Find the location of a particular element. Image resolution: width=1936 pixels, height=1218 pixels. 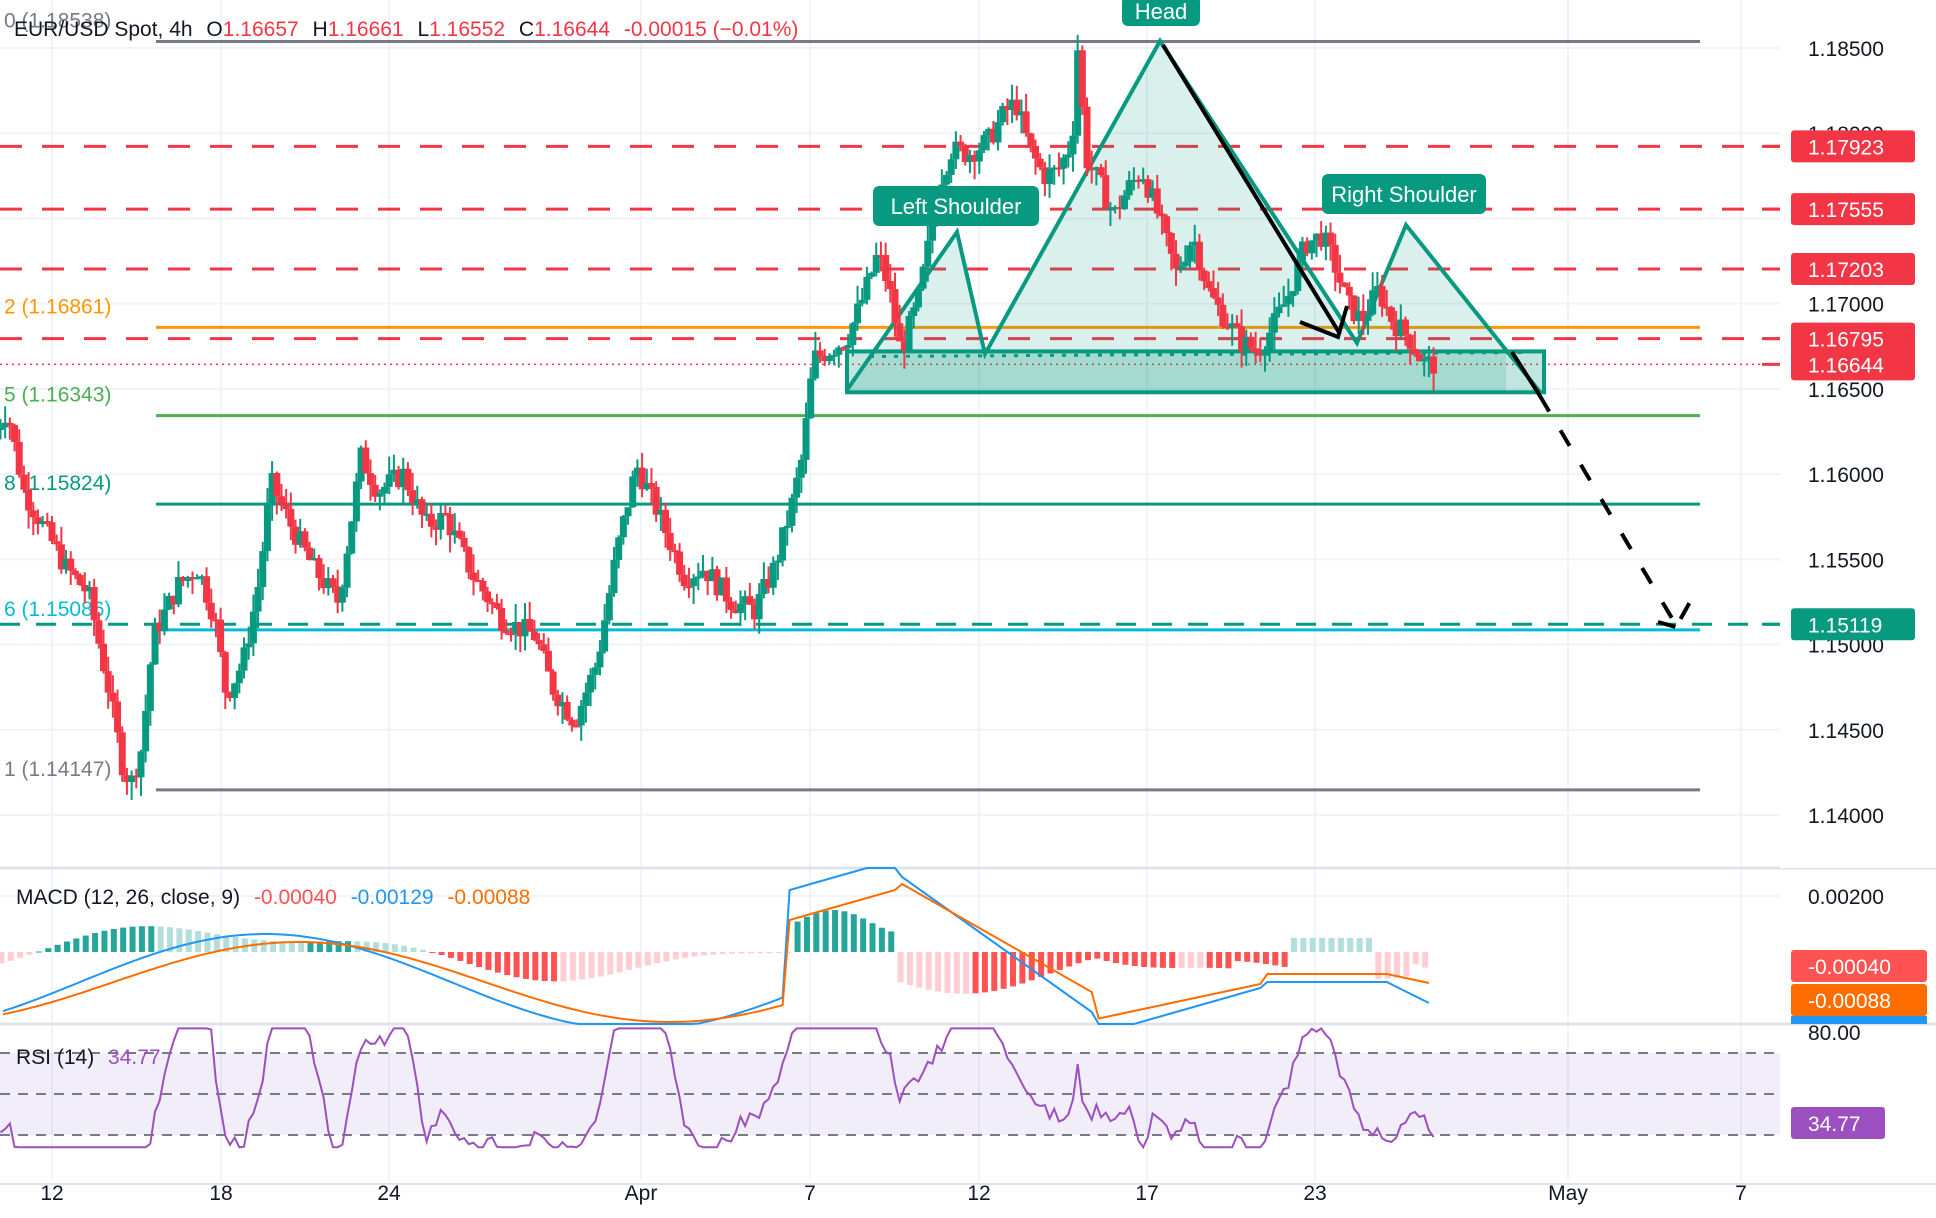

svg-text: May is located at coordinates (1568, 1193).